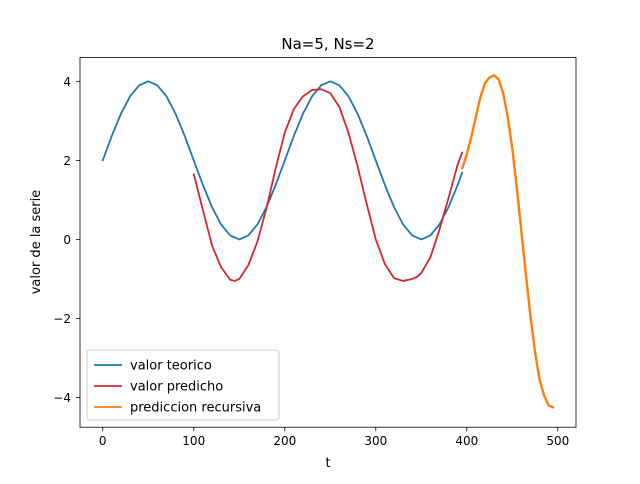 This screenshot has height=484, width=640. I want to click on x-tick-label: 200, so click(284, 441).